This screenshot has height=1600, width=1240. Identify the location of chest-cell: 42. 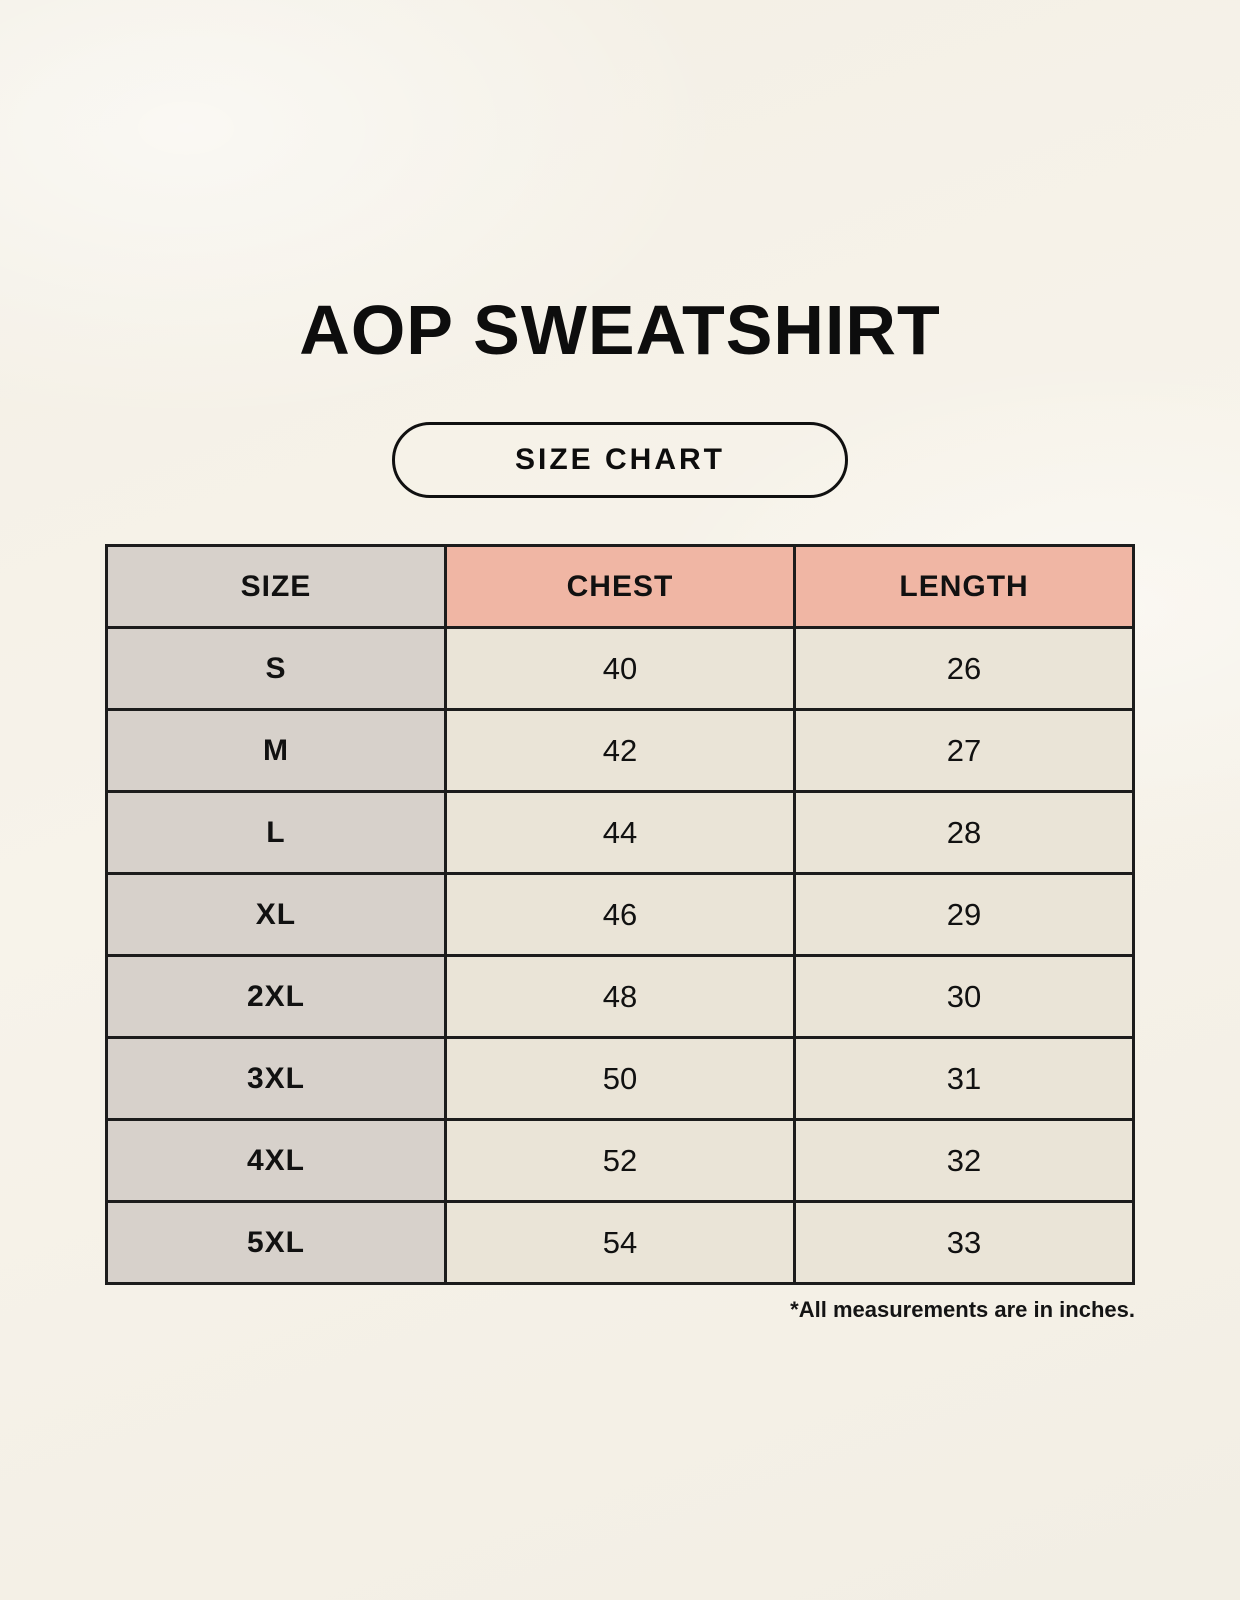
(620, 750).